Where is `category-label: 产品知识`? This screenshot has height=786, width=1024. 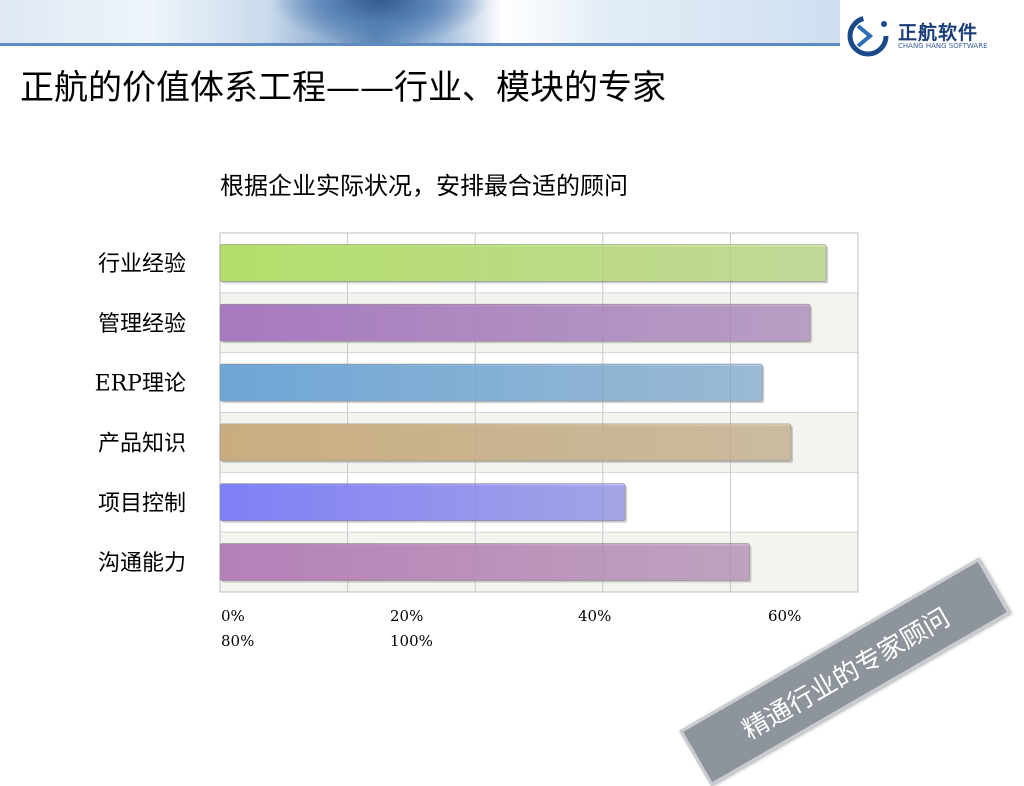 category-label: 产品知识 is located at coordinates (142, 443).